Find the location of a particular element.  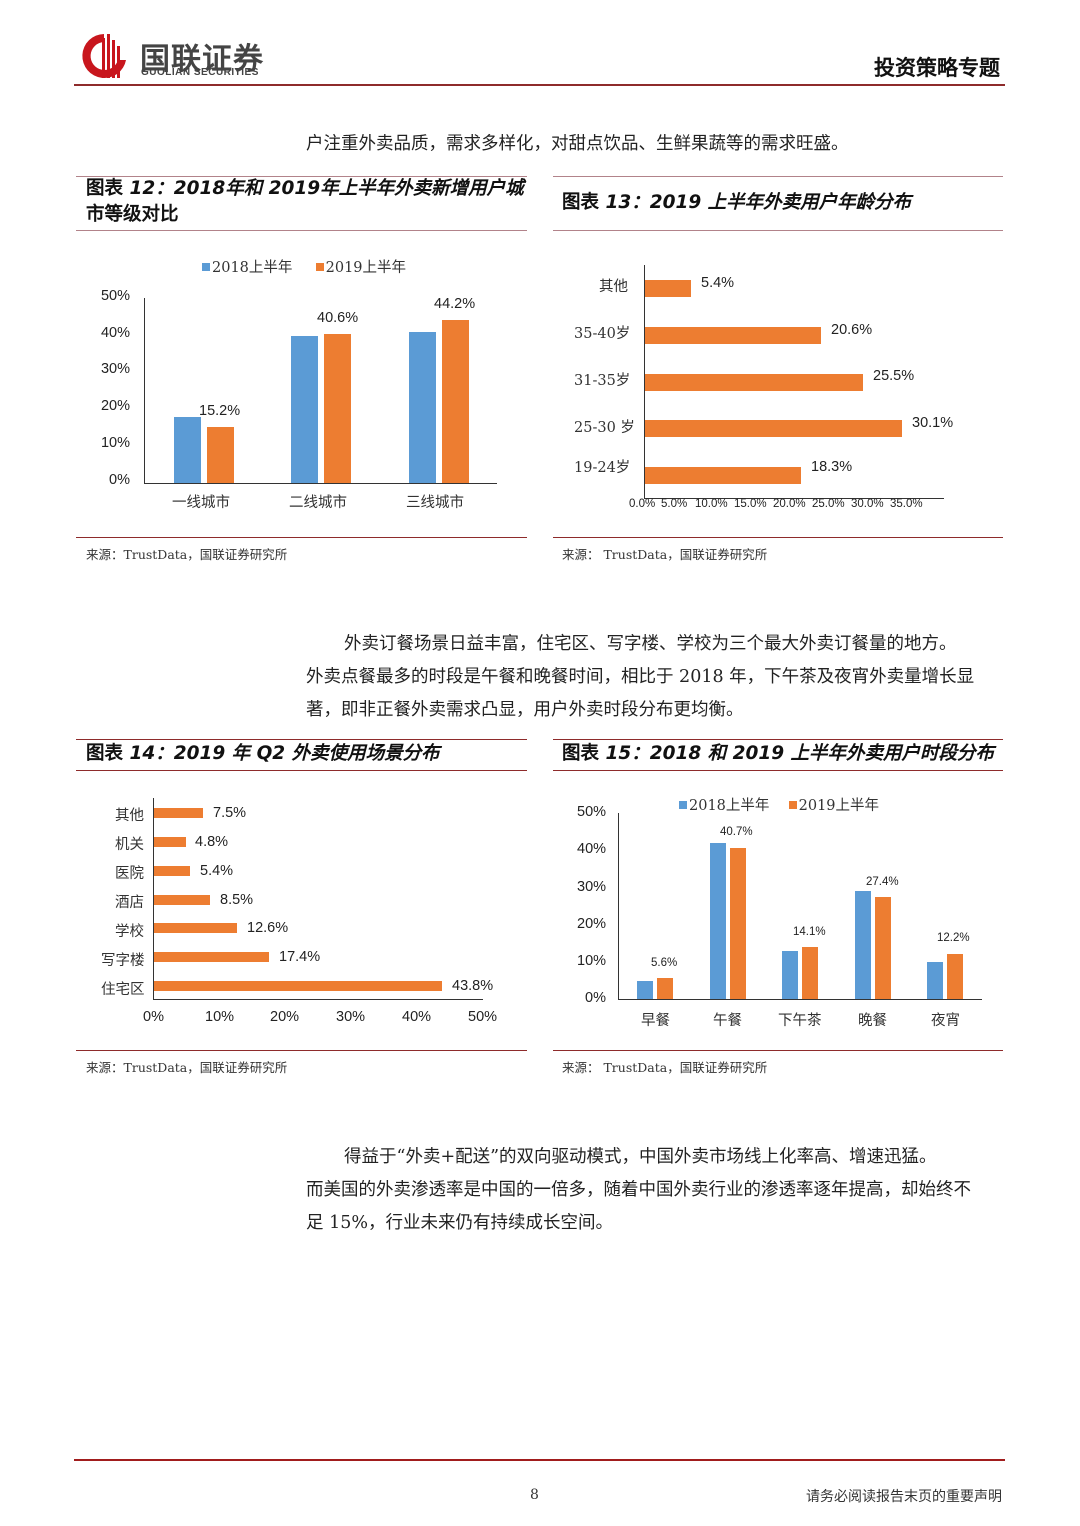

y-category: 19-24岁 is located at coordinates (602, 468).